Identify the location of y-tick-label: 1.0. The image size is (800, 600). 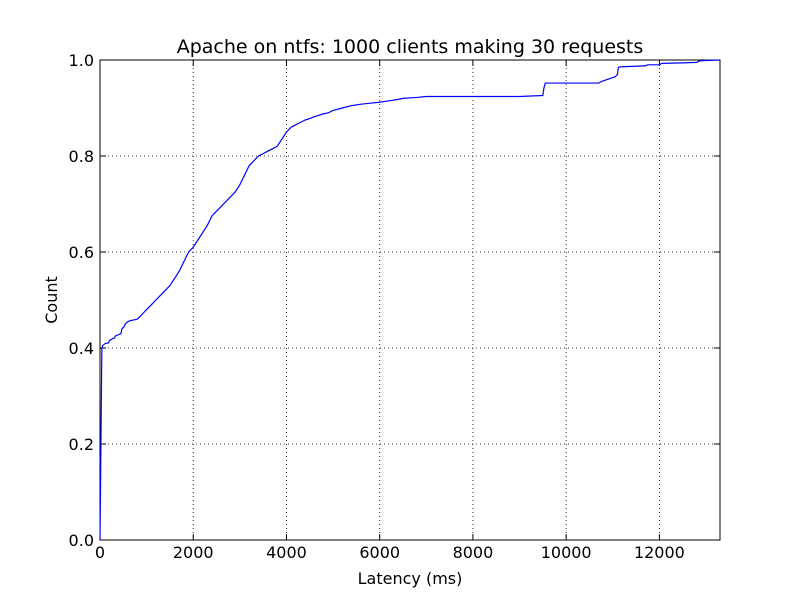
(81, 60).